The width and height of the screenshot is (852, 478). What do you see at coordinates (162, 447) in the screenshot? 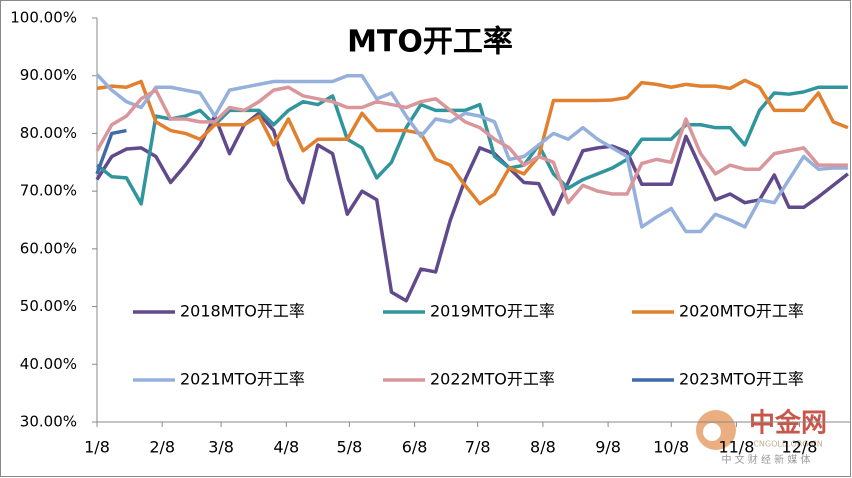
I see `x-tick-label: 2/8` at bounding box center [162, 447].